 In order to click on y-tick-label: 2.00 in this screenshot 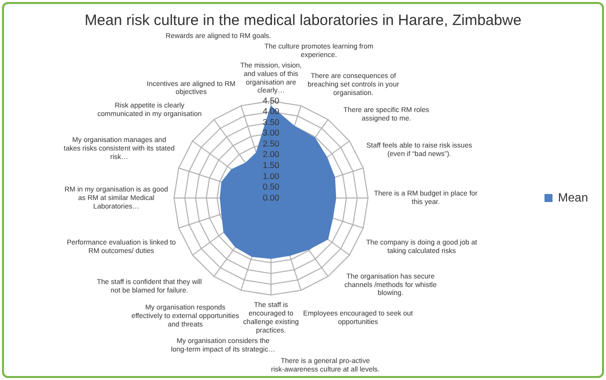, I will do `click(271, 154)`.